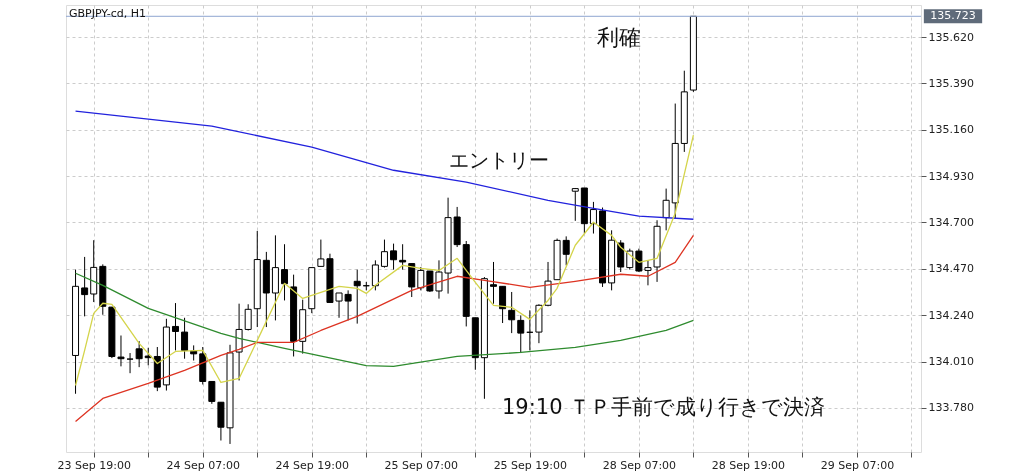 The height and width of the screenshot is (473, 1024). I want to click on y-tick-label: 134.240, so click(951, 315).